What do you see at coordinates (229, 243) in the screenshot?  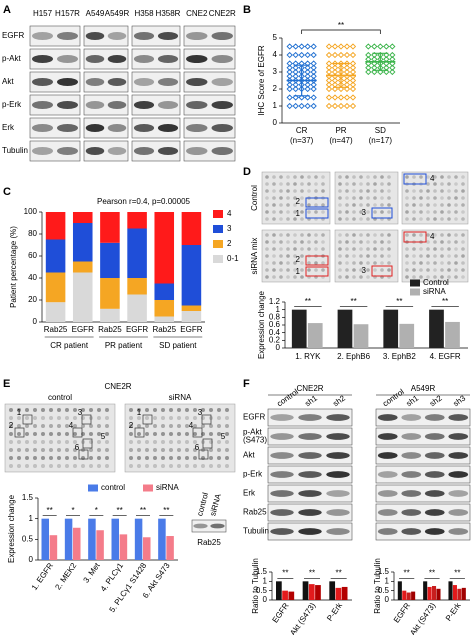 I see `legend-label: 2` at bounding box center [229, 243].